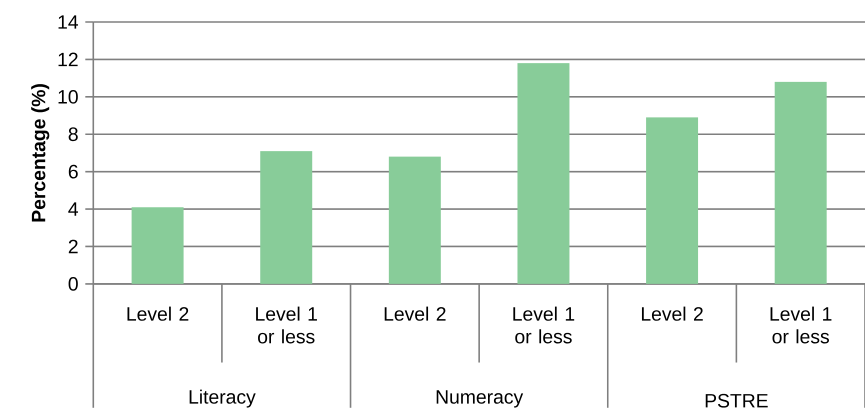  I want to click on y-tick-label: 4, so click(73, 209).